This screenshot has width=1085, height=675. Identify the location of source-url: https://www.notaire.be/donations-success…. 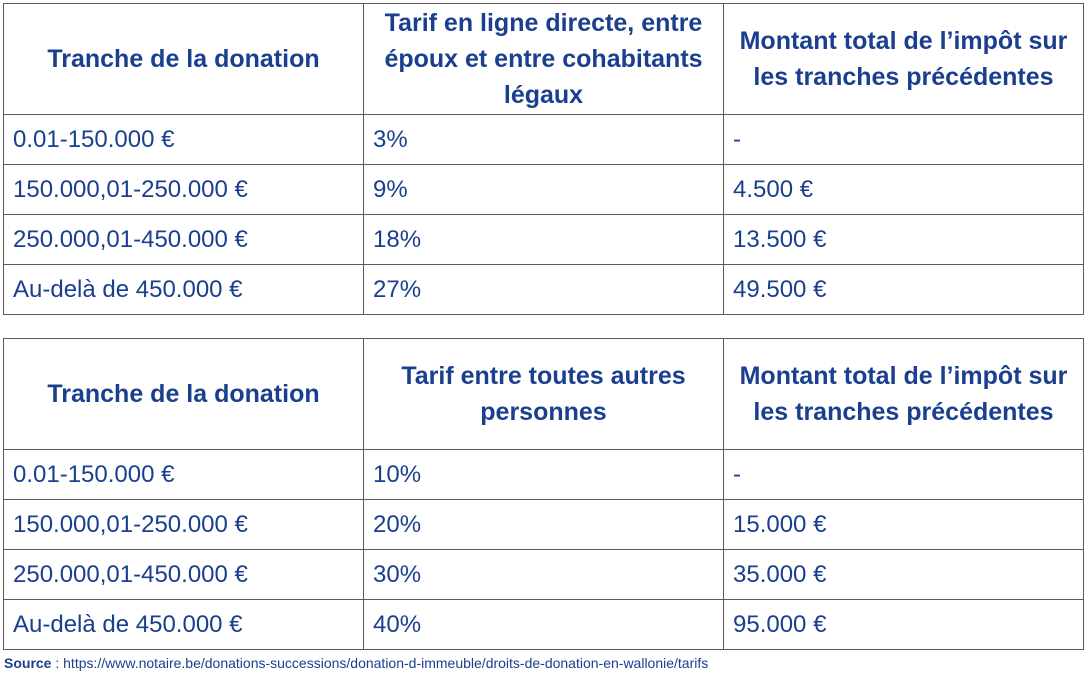
(386, 663).